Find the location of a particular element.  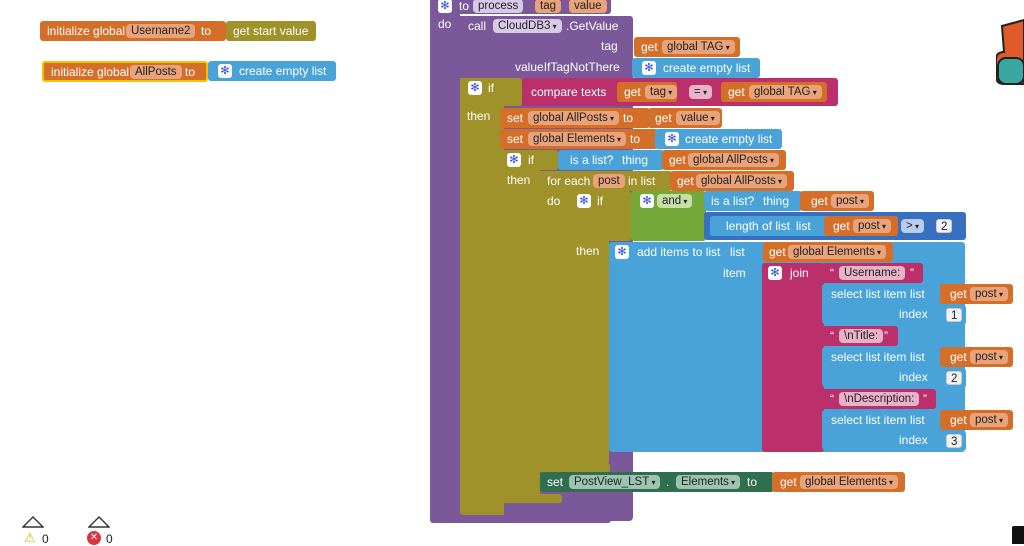

global-name-field: AllPosts is located at coordinates (156, 72).